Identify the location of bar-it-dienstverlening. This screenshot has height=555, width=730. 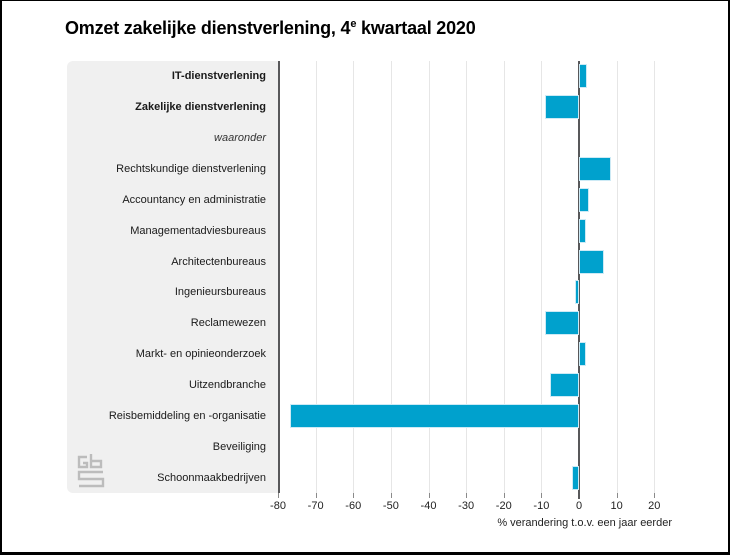
(583, 76).